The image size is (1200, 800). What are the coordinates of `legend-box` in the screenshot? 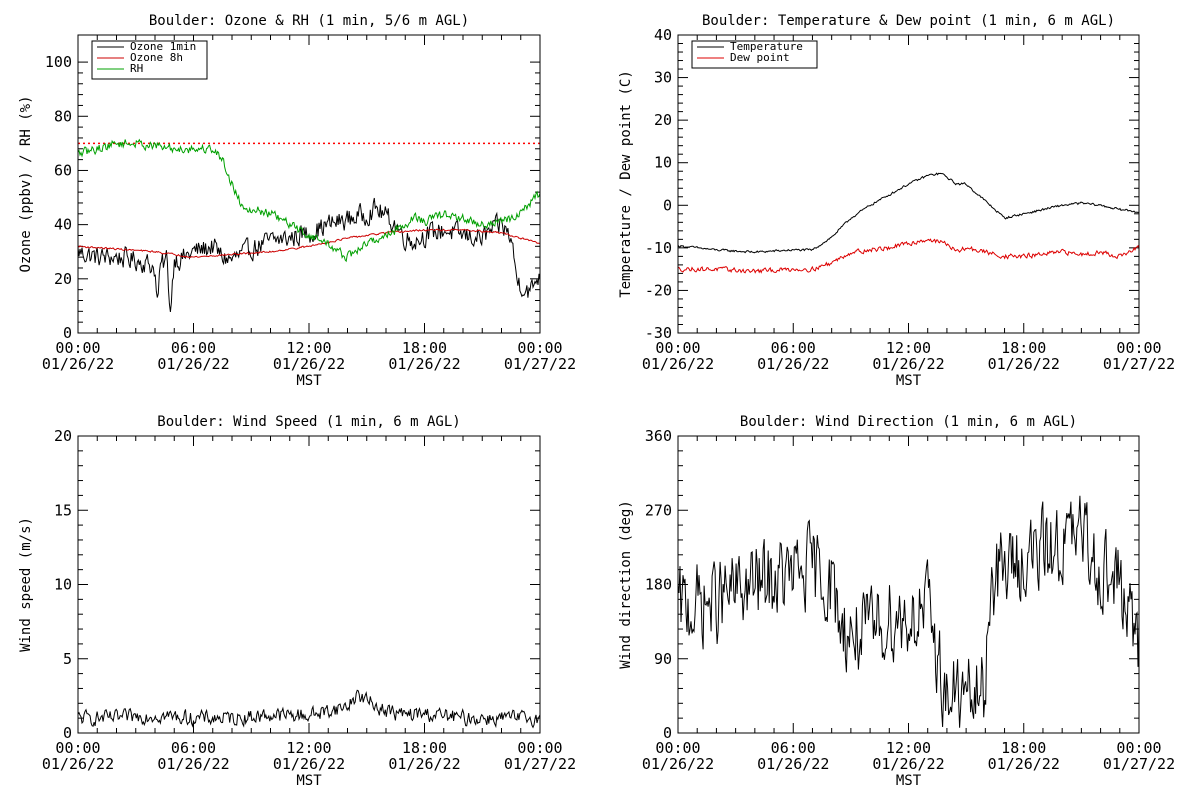 It's located at (754, 54).